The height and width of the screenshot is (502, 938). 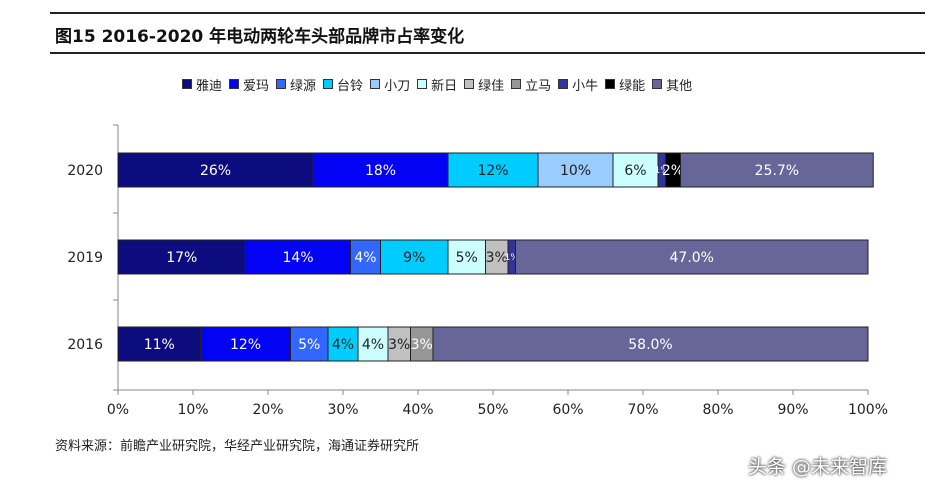 I want to click on data-label: 58.0%, so click(x=650, y=345).